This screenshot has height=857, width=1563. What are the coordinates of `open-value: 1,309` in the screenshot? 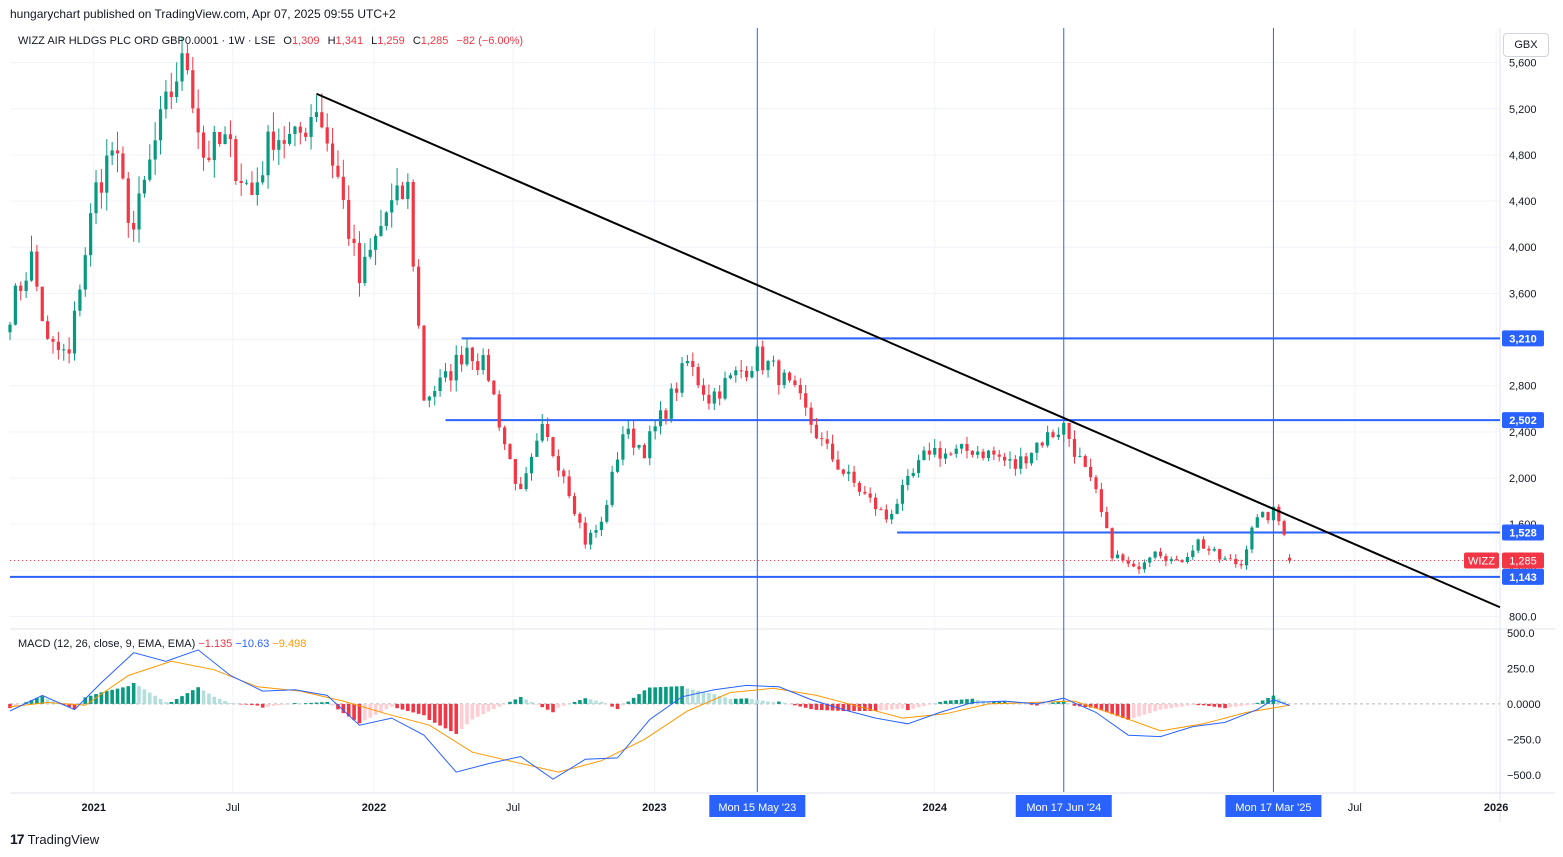 It's located at (305, 41).